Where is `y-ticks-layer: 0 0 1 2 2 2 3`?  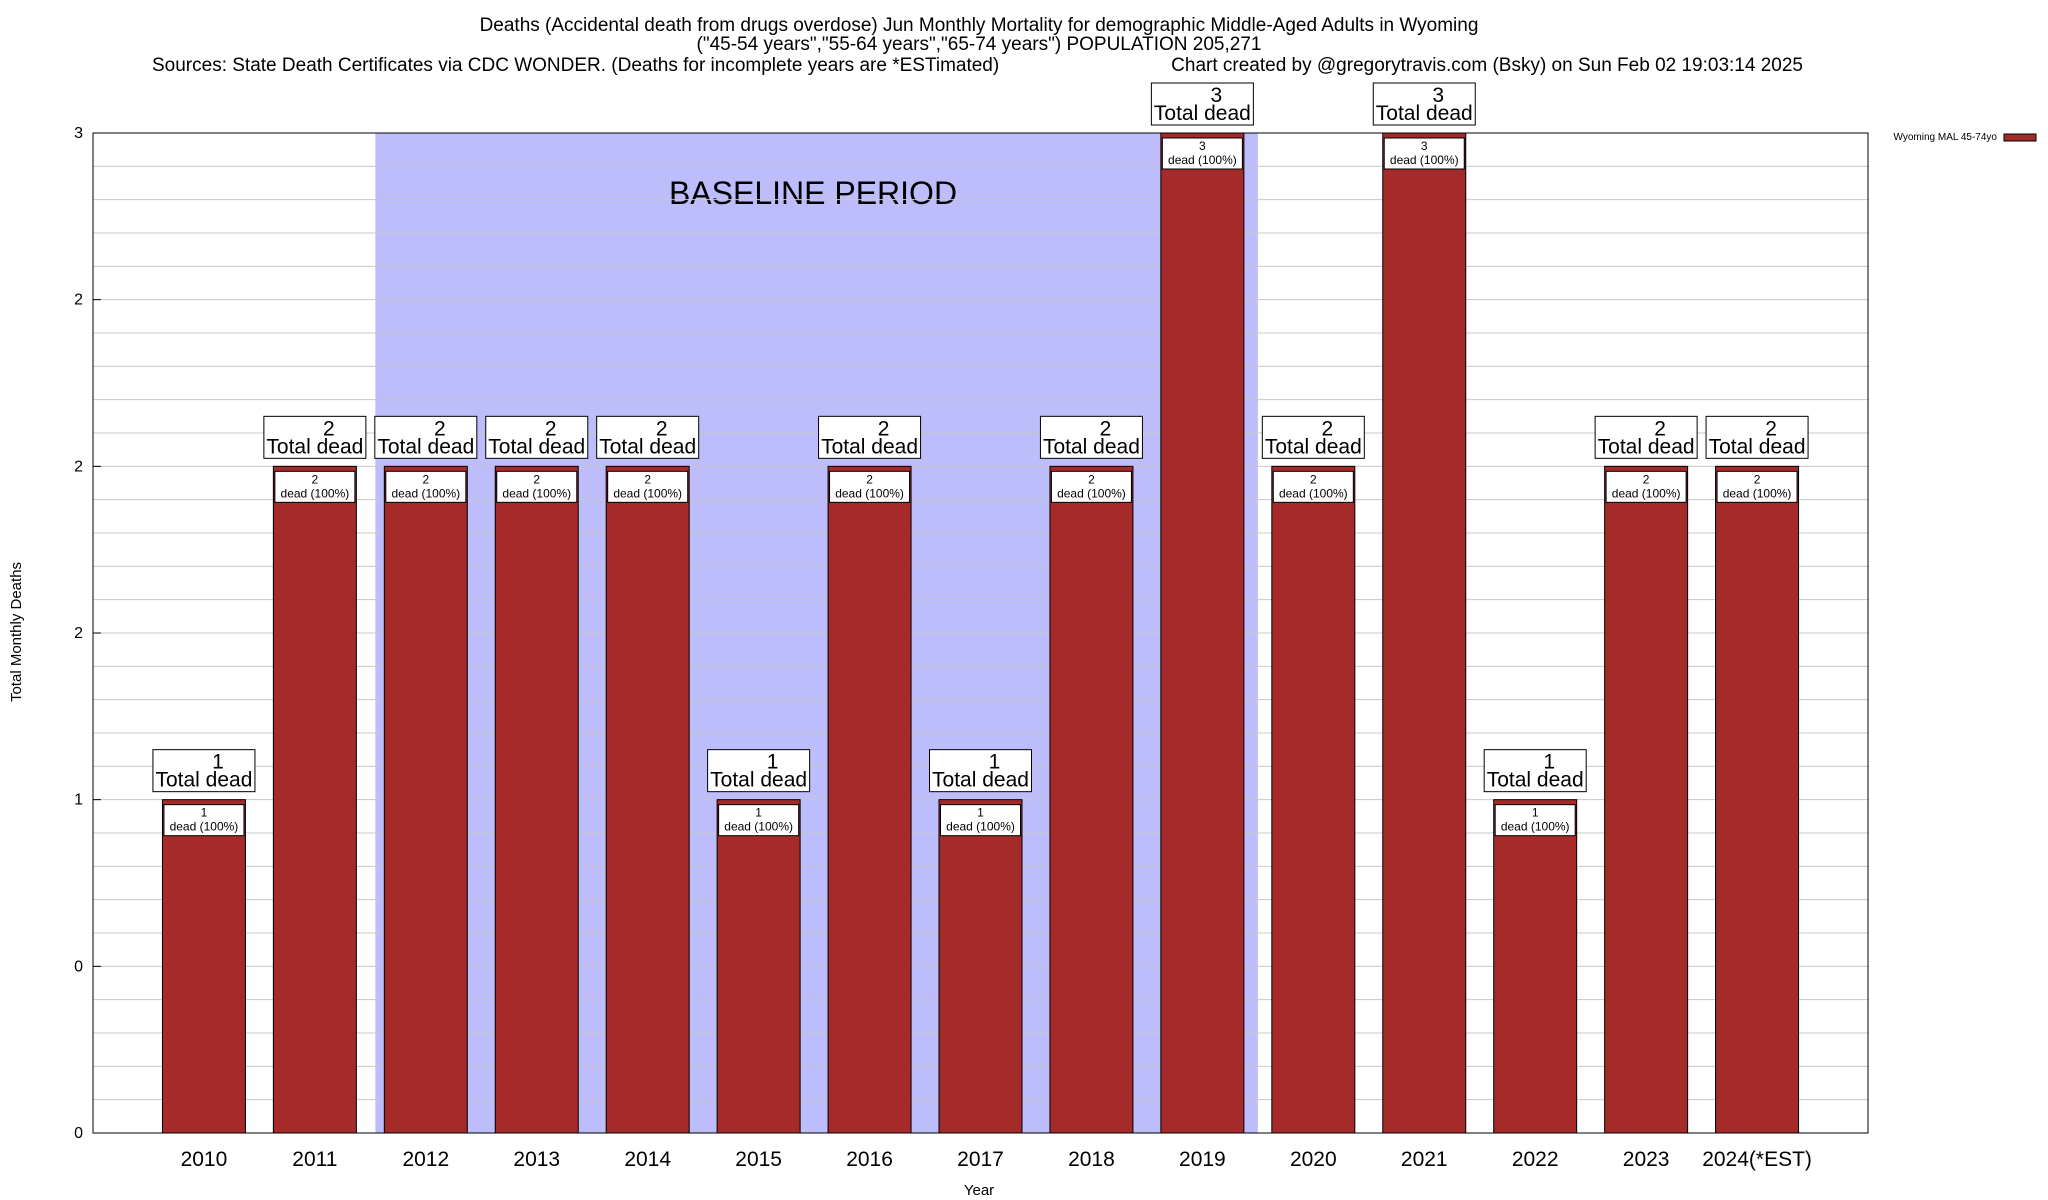
y-ticks-layer: 0 0 1 2 2 2 3 is located at coordinates (87, 633).